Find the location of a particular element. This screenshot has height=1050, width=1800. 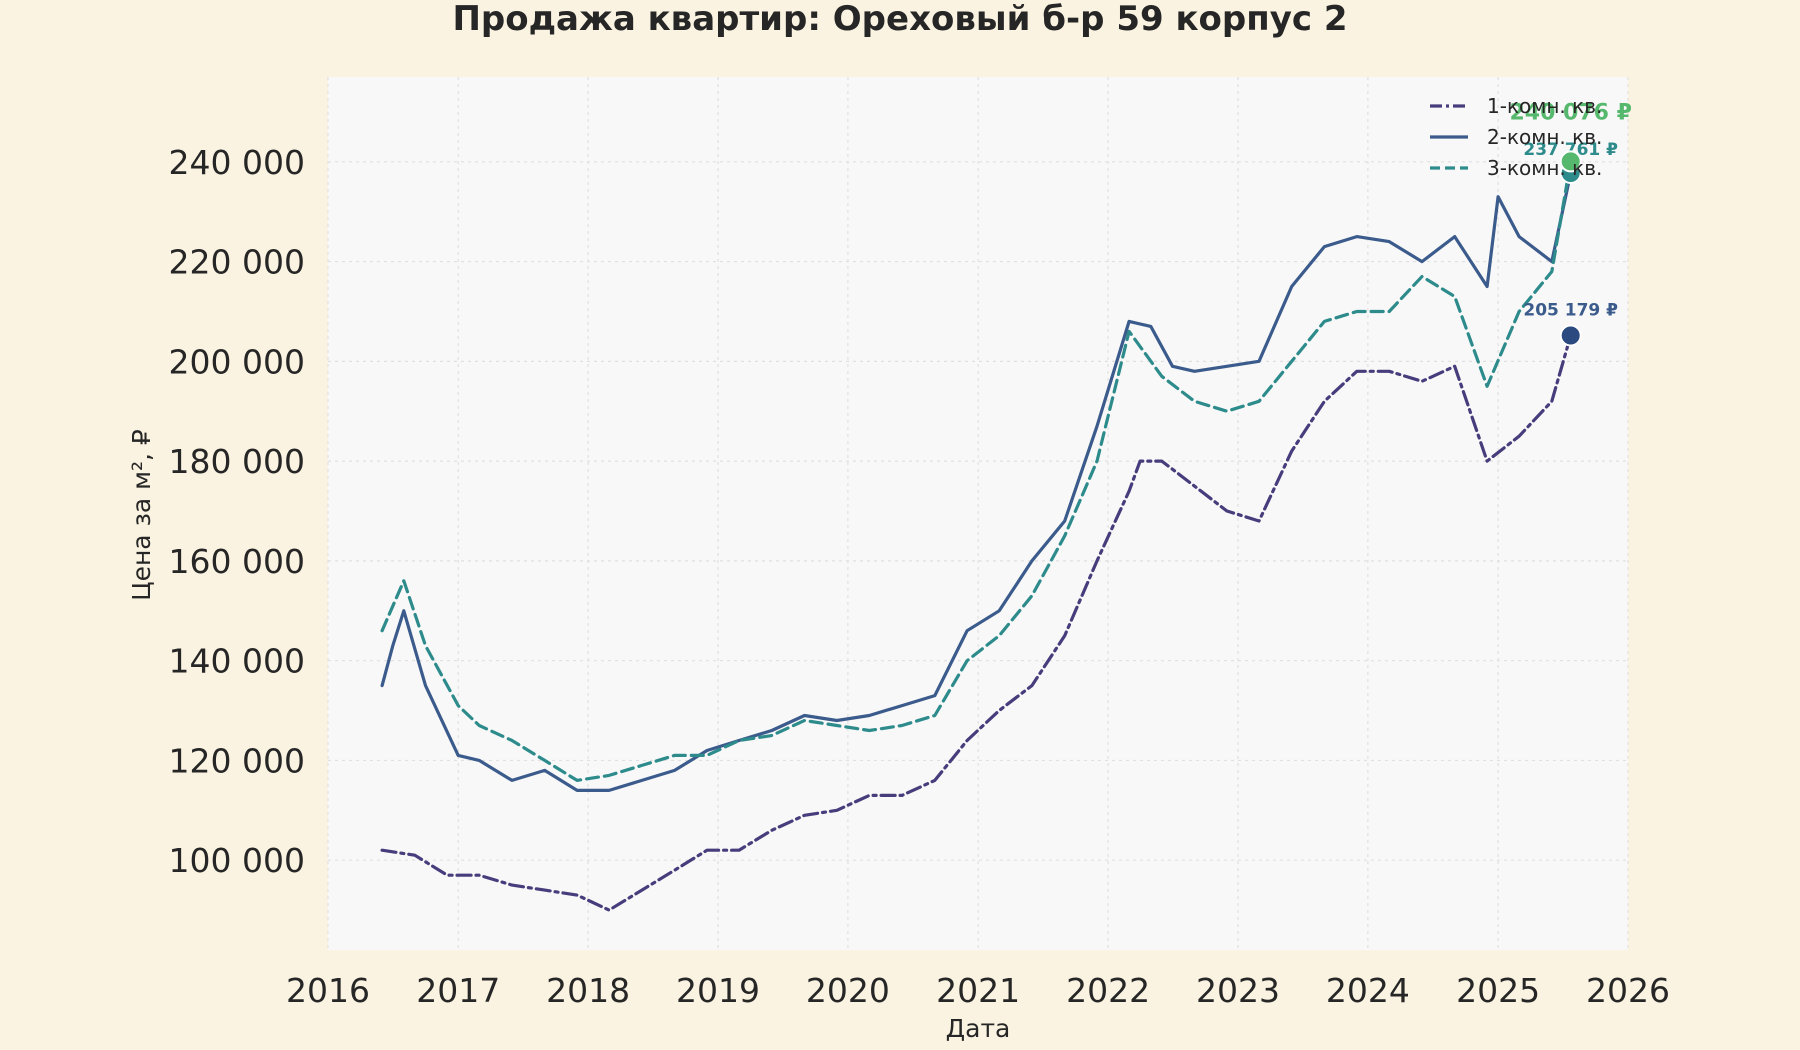

endpoint-label: 237 761 ₽ is located at coordinates (1570, 150).